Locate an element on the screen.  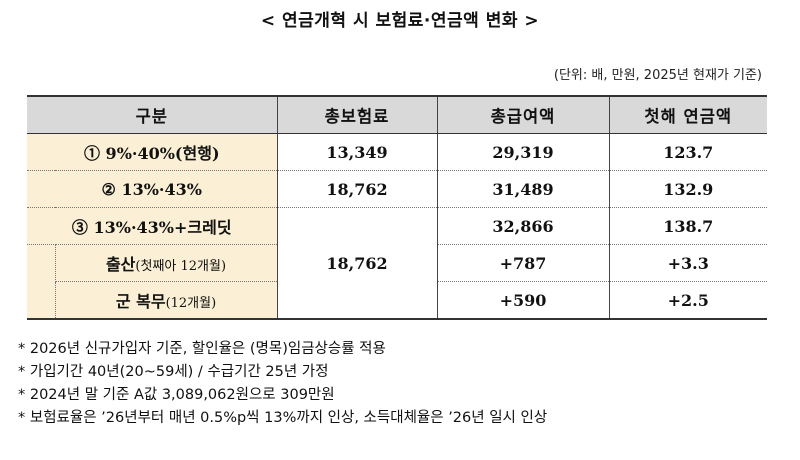
table-row: ① 9%·40%(현행) 13,349 29,319 123.7 is located at coordinates (397, 152).